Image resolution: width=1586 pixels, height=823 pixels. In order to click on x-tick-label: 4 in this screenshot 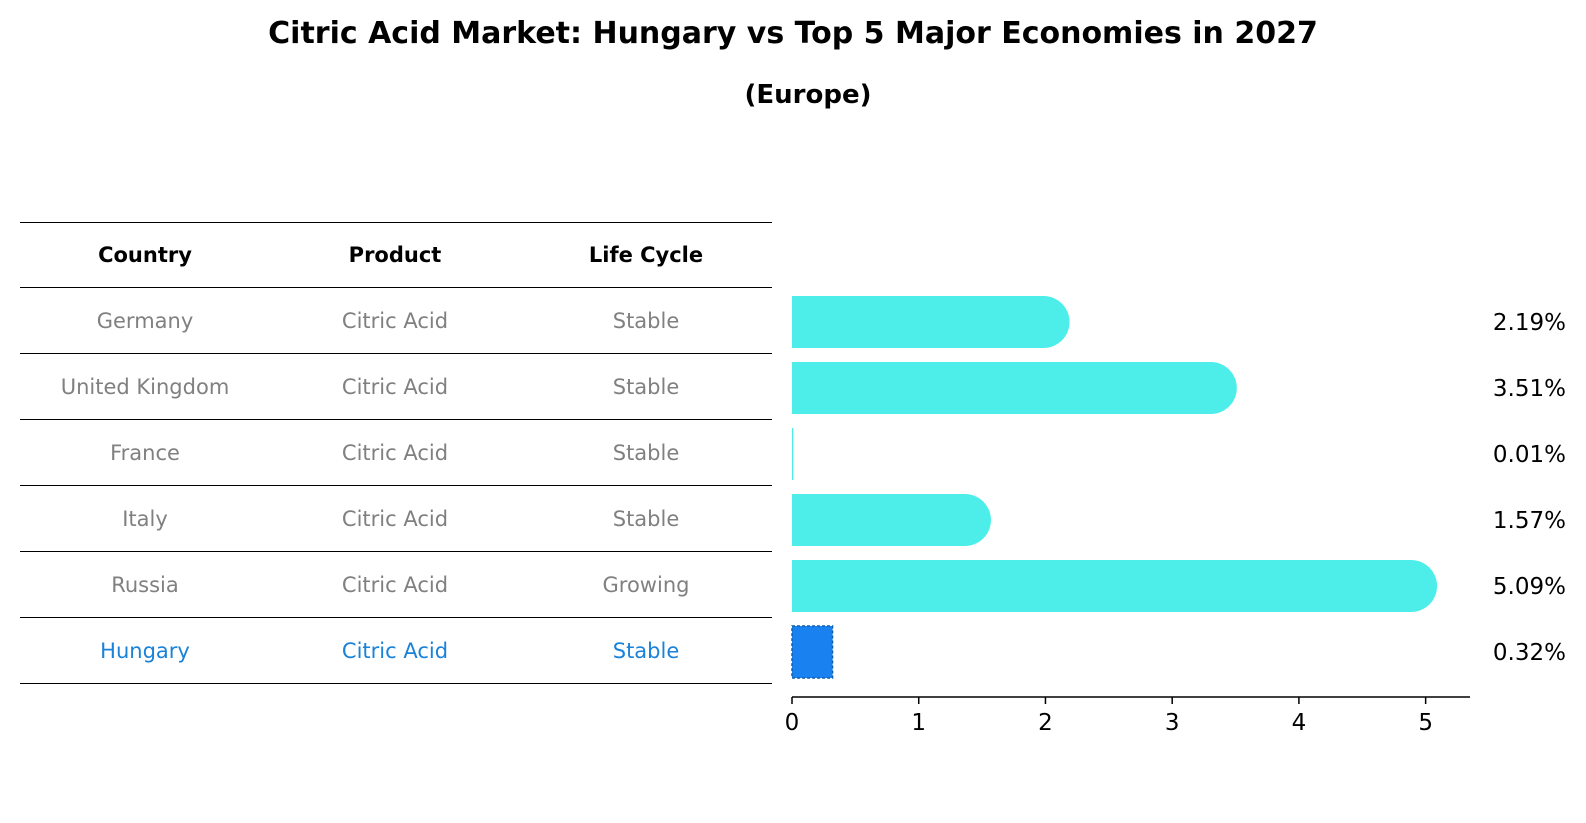, I will do `click(1299, 723)`.